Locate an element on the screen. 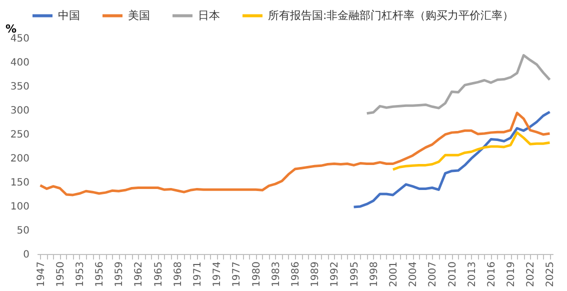 Image resolution: width=567 pixels, height=291 pixels. x-tick-label: 1995 is located at coordinates (354, 274).